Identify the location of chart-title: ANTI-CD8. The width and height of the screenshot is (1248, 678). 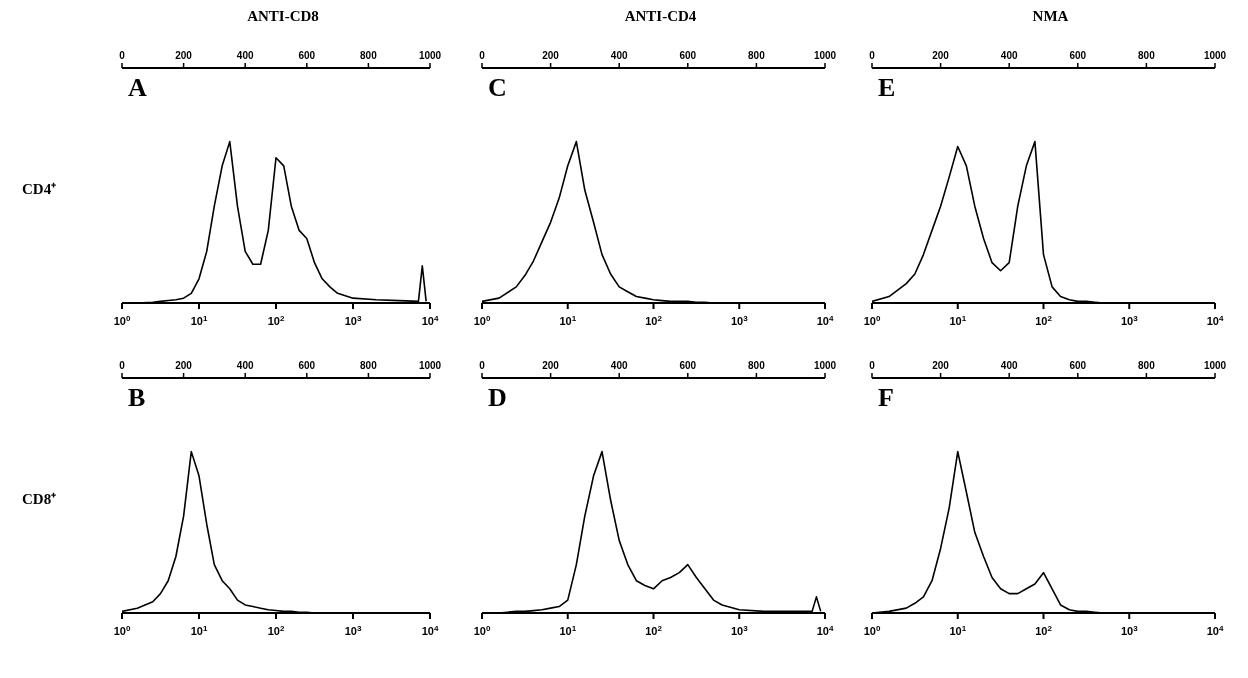
(283, 17).